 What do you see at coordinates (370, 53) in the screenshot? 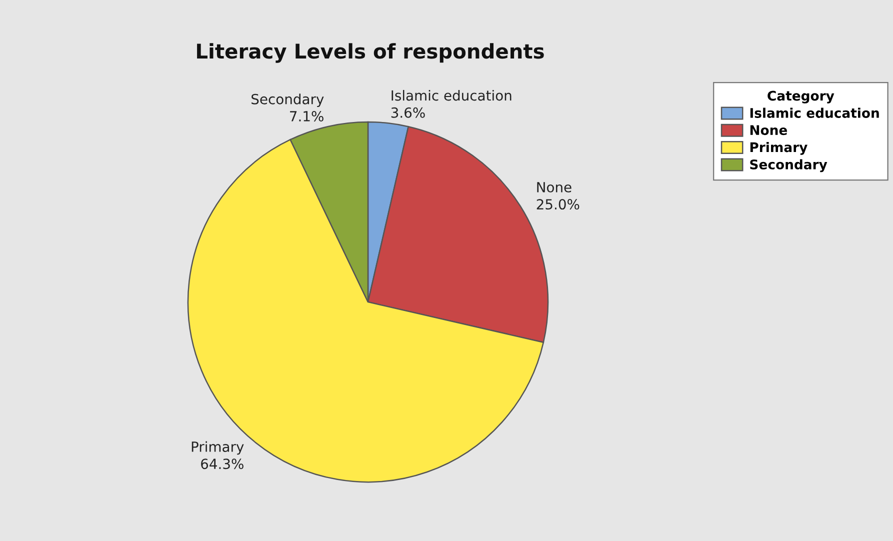
I see `chart-title: Literacy Levels of respondents` at bounding box center [370, 53].